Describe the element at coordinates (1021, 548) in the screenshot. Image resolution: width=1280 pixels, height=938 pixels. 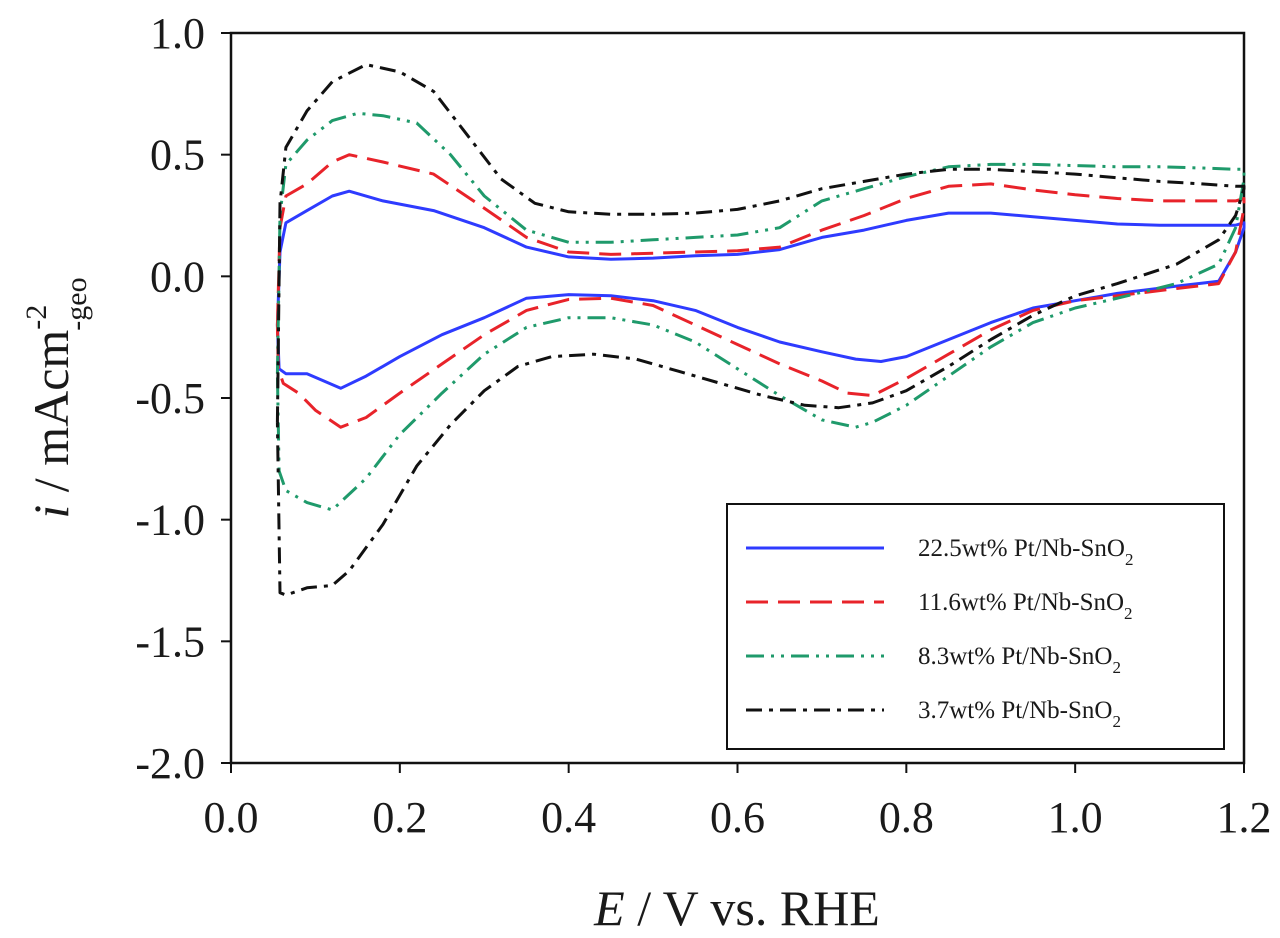
I see `legend-label-text: 22.5wt% Pt/Nb-SnO` at that location.